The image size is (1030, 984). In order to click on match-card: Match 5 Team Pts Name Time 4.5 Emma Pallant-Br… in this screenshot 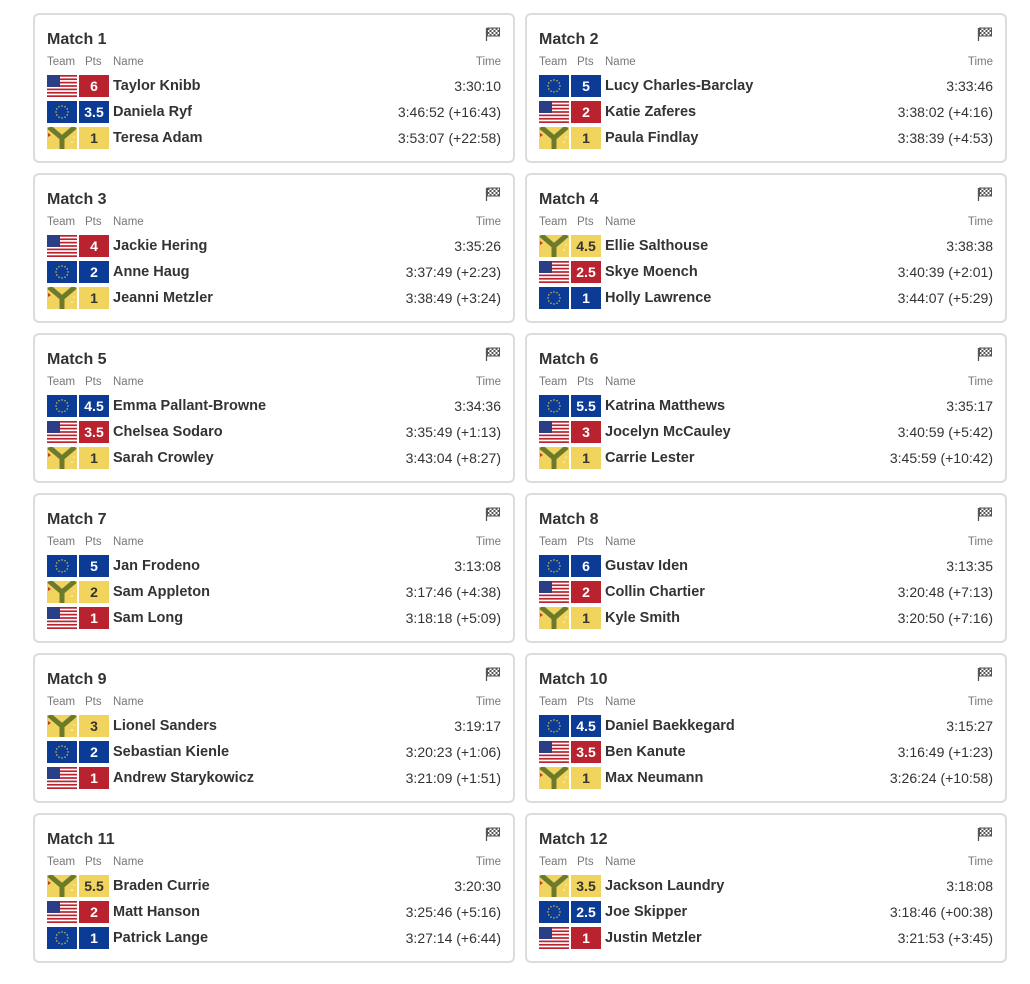, I will do `click(274, 408)`.